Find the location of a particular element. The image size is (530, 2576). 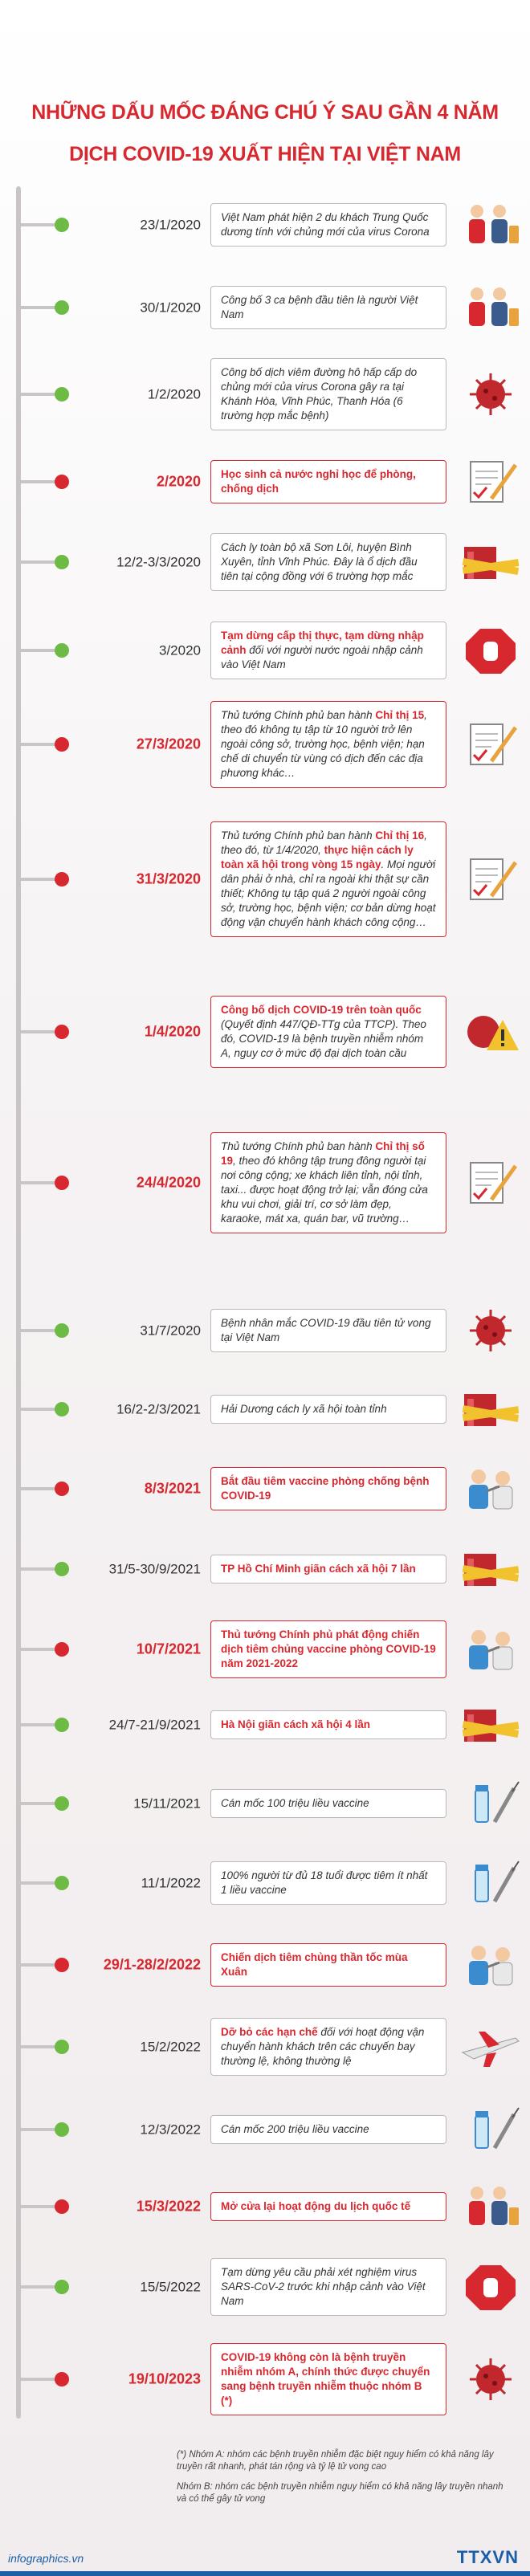

event-text: Chiến dịch tiêm chủng thần tốc mùa Xuân is located at coordinates (328, 1965).